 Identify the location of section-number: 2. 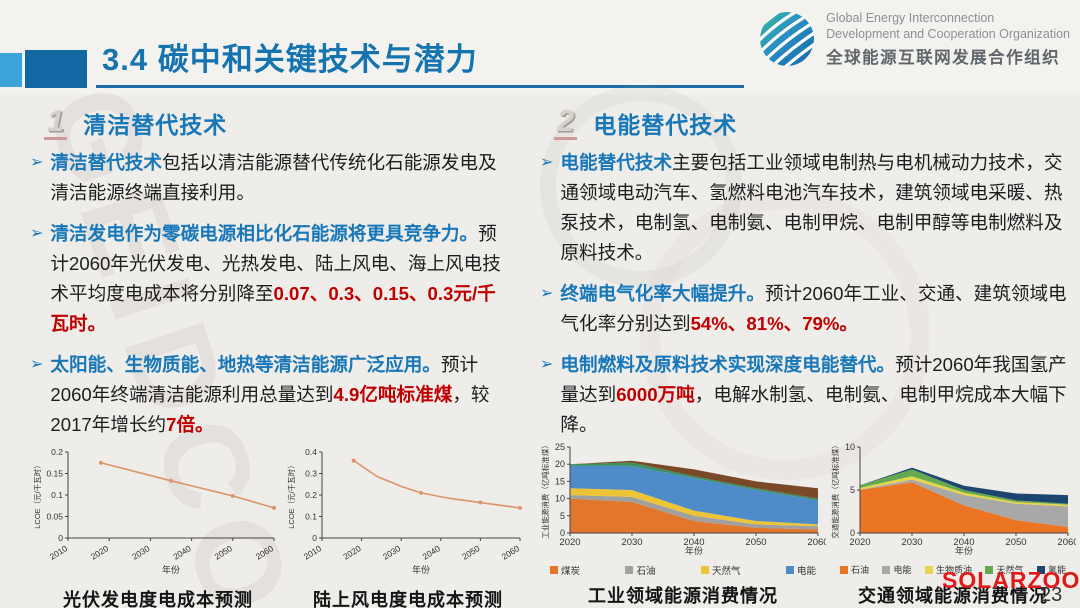
(566, 122).